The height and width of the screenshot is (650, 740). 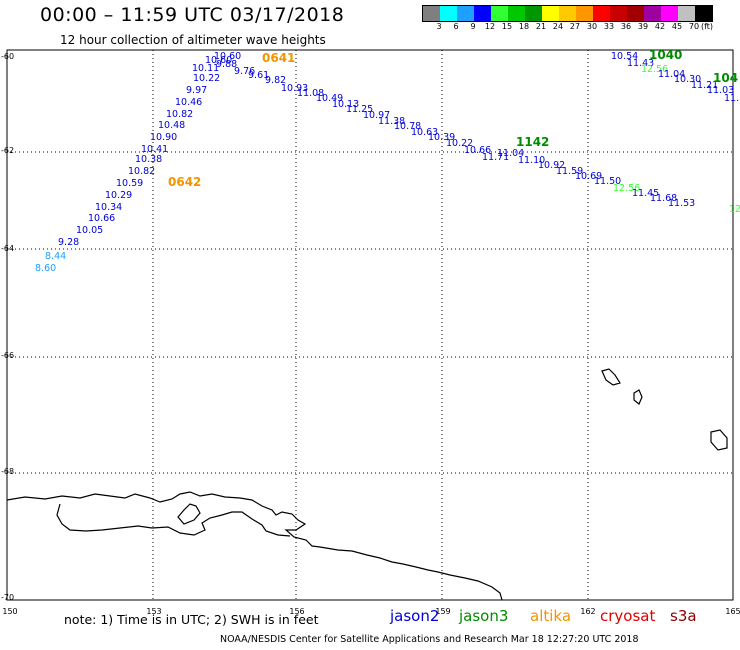 I want to click on wave-height-value: 10.30, so click(x=687, y=79).